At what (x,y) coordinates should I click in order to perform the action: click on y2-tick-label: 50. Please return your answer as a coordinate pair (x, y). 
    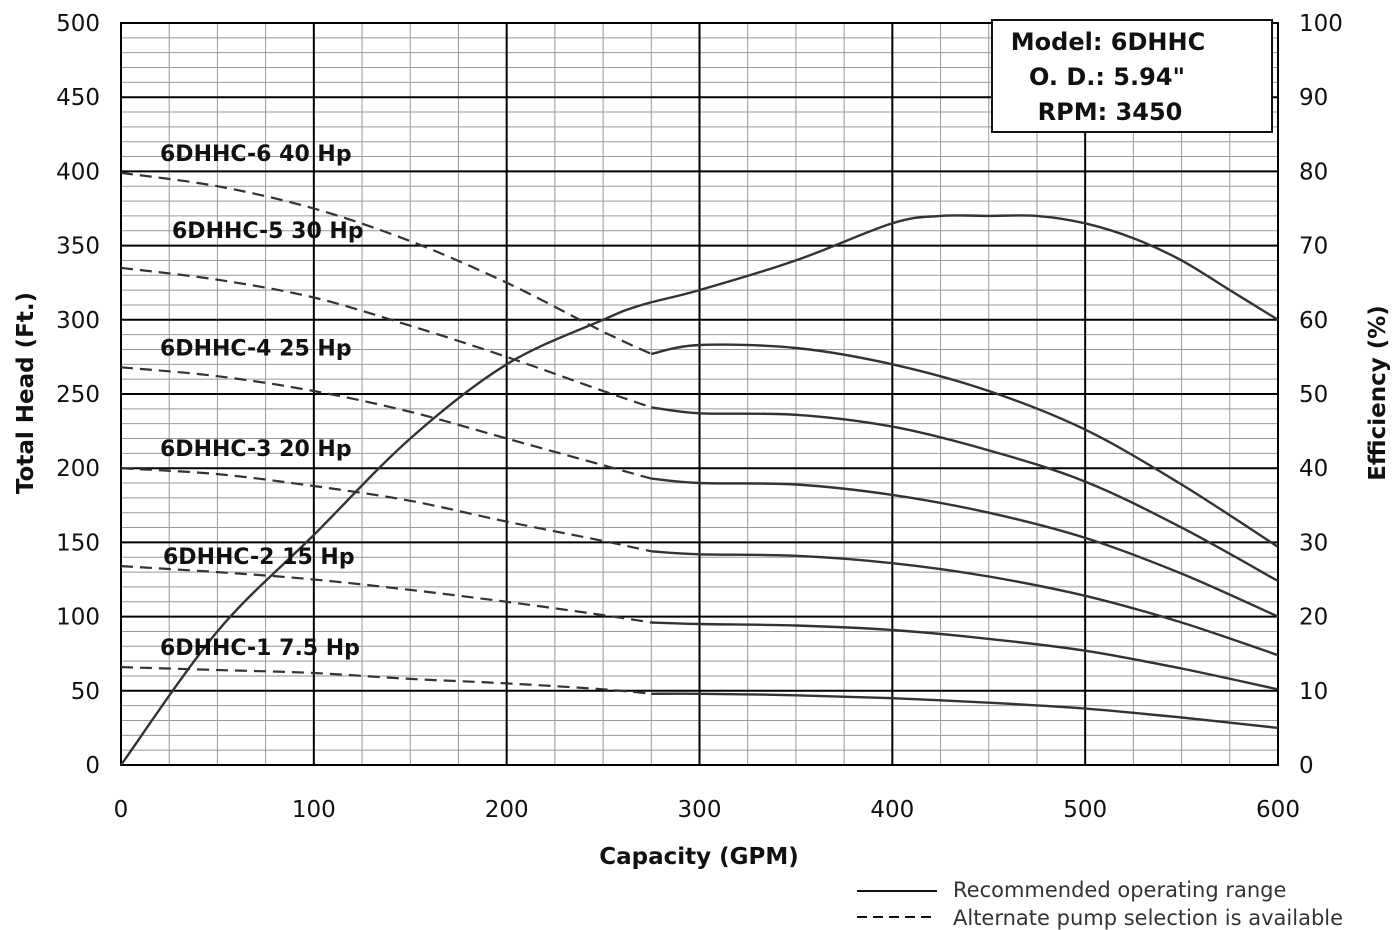
    Looking at the image, I should click on (1313, 395).